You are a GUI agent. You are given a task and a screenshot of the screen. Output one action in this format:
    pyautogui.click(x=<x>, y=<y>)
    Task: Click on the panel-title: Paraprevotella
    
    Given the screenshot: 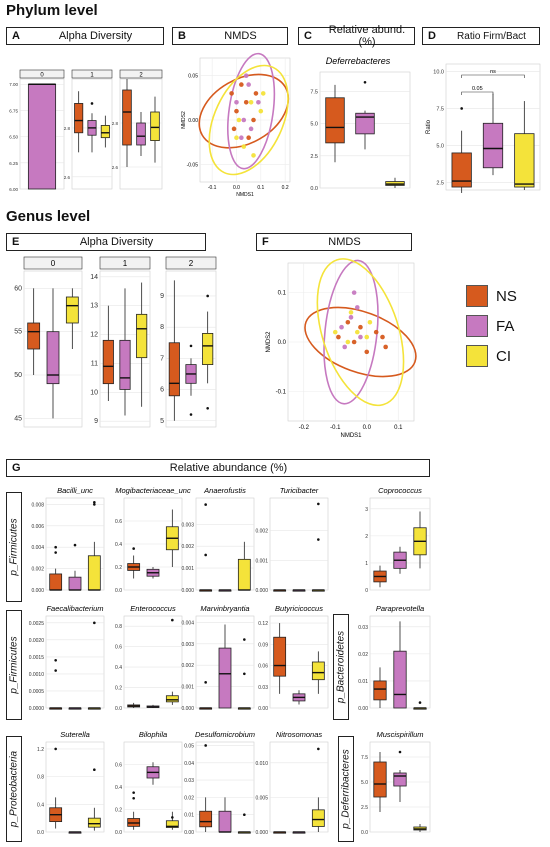 What is the action you would take?
    pyautogui.click(x=400, y=608)
    